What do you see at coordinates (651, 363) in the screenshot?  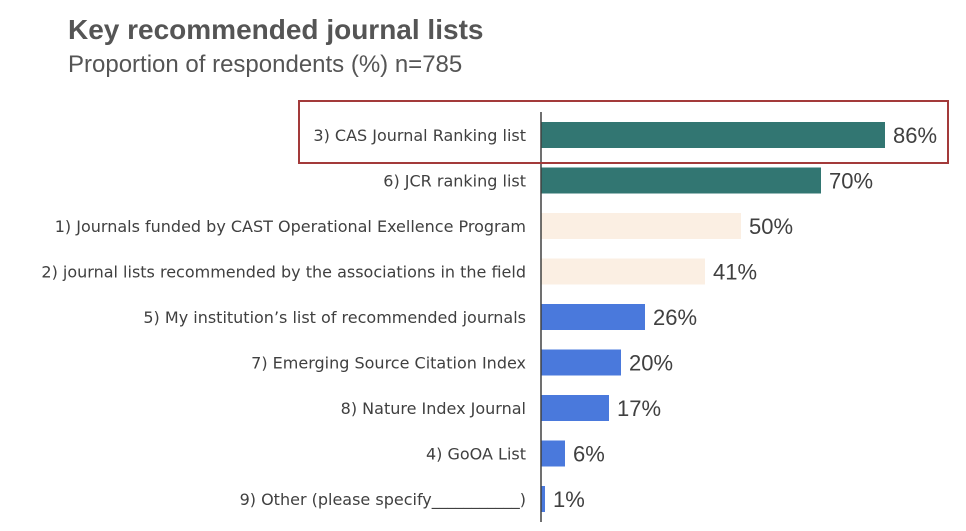 I see `value-label: 20%` at bounding box center [651, 363].